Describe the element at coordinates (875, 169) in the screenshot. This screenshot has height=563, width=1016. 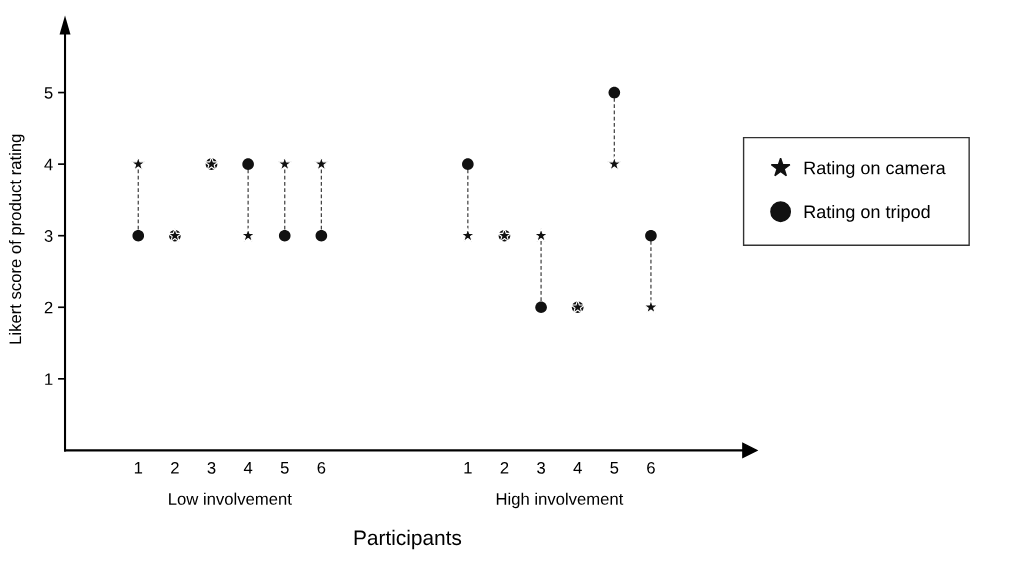
I see `legend-label: Rating on camera` at that location.